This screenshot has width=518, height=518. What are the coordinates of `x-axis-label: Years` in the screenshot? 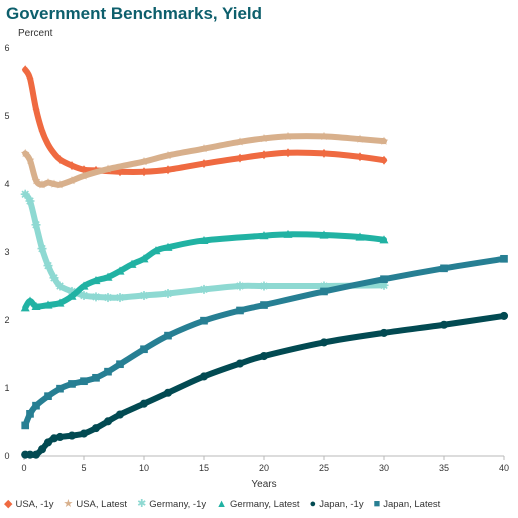 It's located at (263, 484).